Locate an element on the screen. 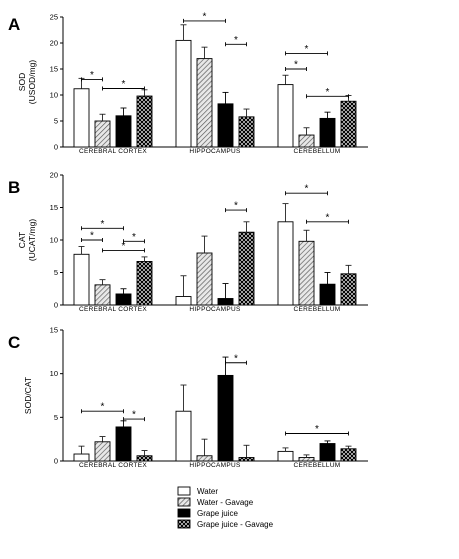 The height and width of the screenshot is (559, 459). panel-letter: A is located at coordinates (14, 24).